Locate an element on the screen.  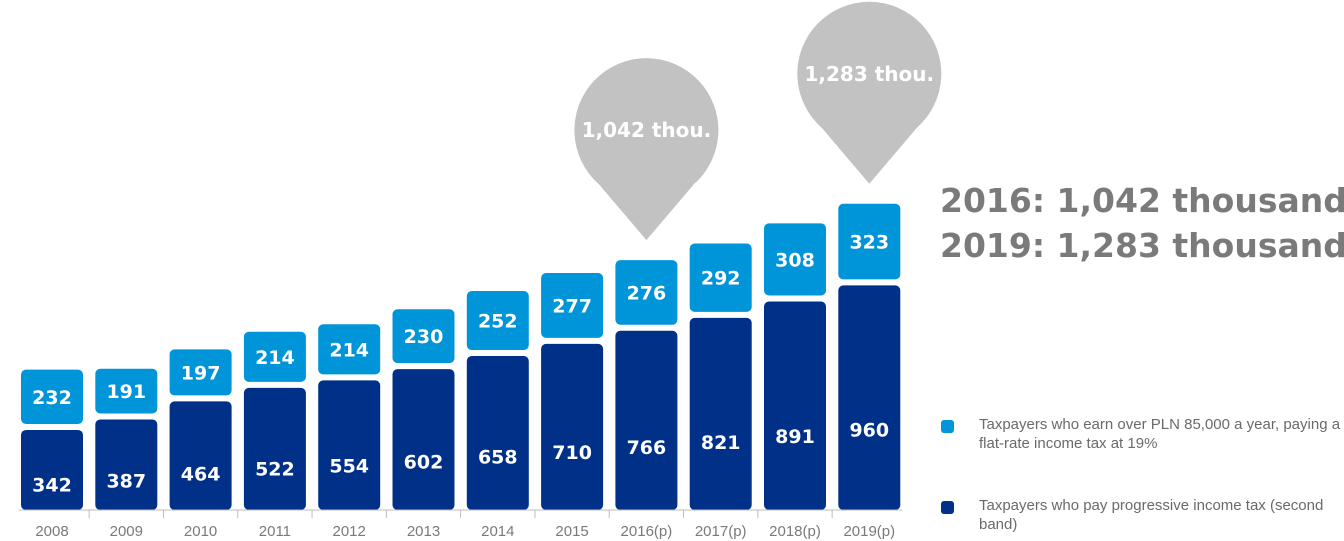
bar-label-flat-rate-2010: 197 is located at coordinates (201, 373).